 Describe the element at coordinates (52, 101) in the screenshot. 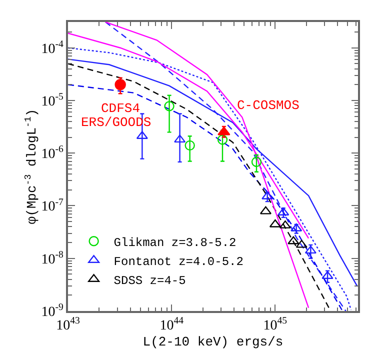

I see `y-tick-label: 10$^{-5}$` at that location.